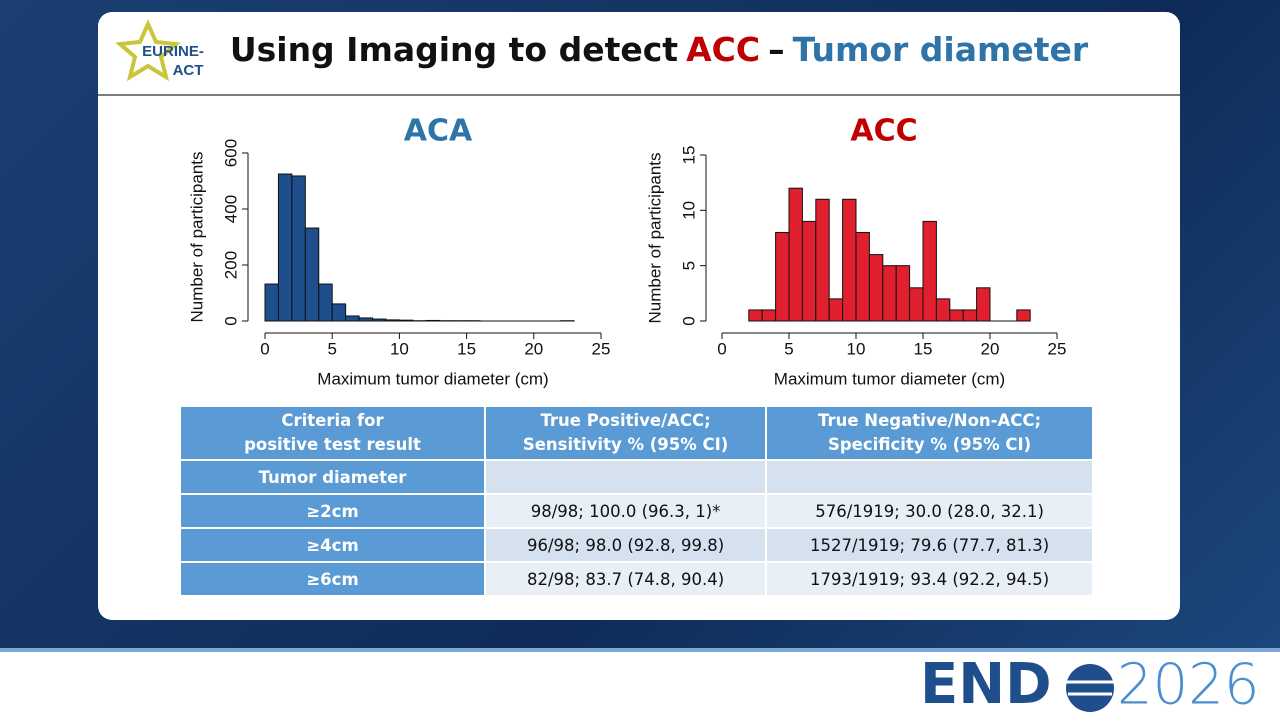  Describe the element at coordinates (929, 579) in the screenshot. I see `value-cell: 1793/1919; 93.4 (92.2, 94.5)` at that location.